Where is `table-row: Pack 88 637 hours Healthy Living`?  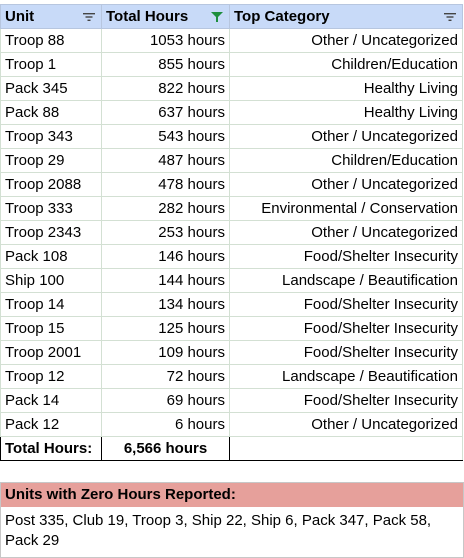 table-row: Pack 88 637 hours Healthy Living is located at coordinates (231, 112).